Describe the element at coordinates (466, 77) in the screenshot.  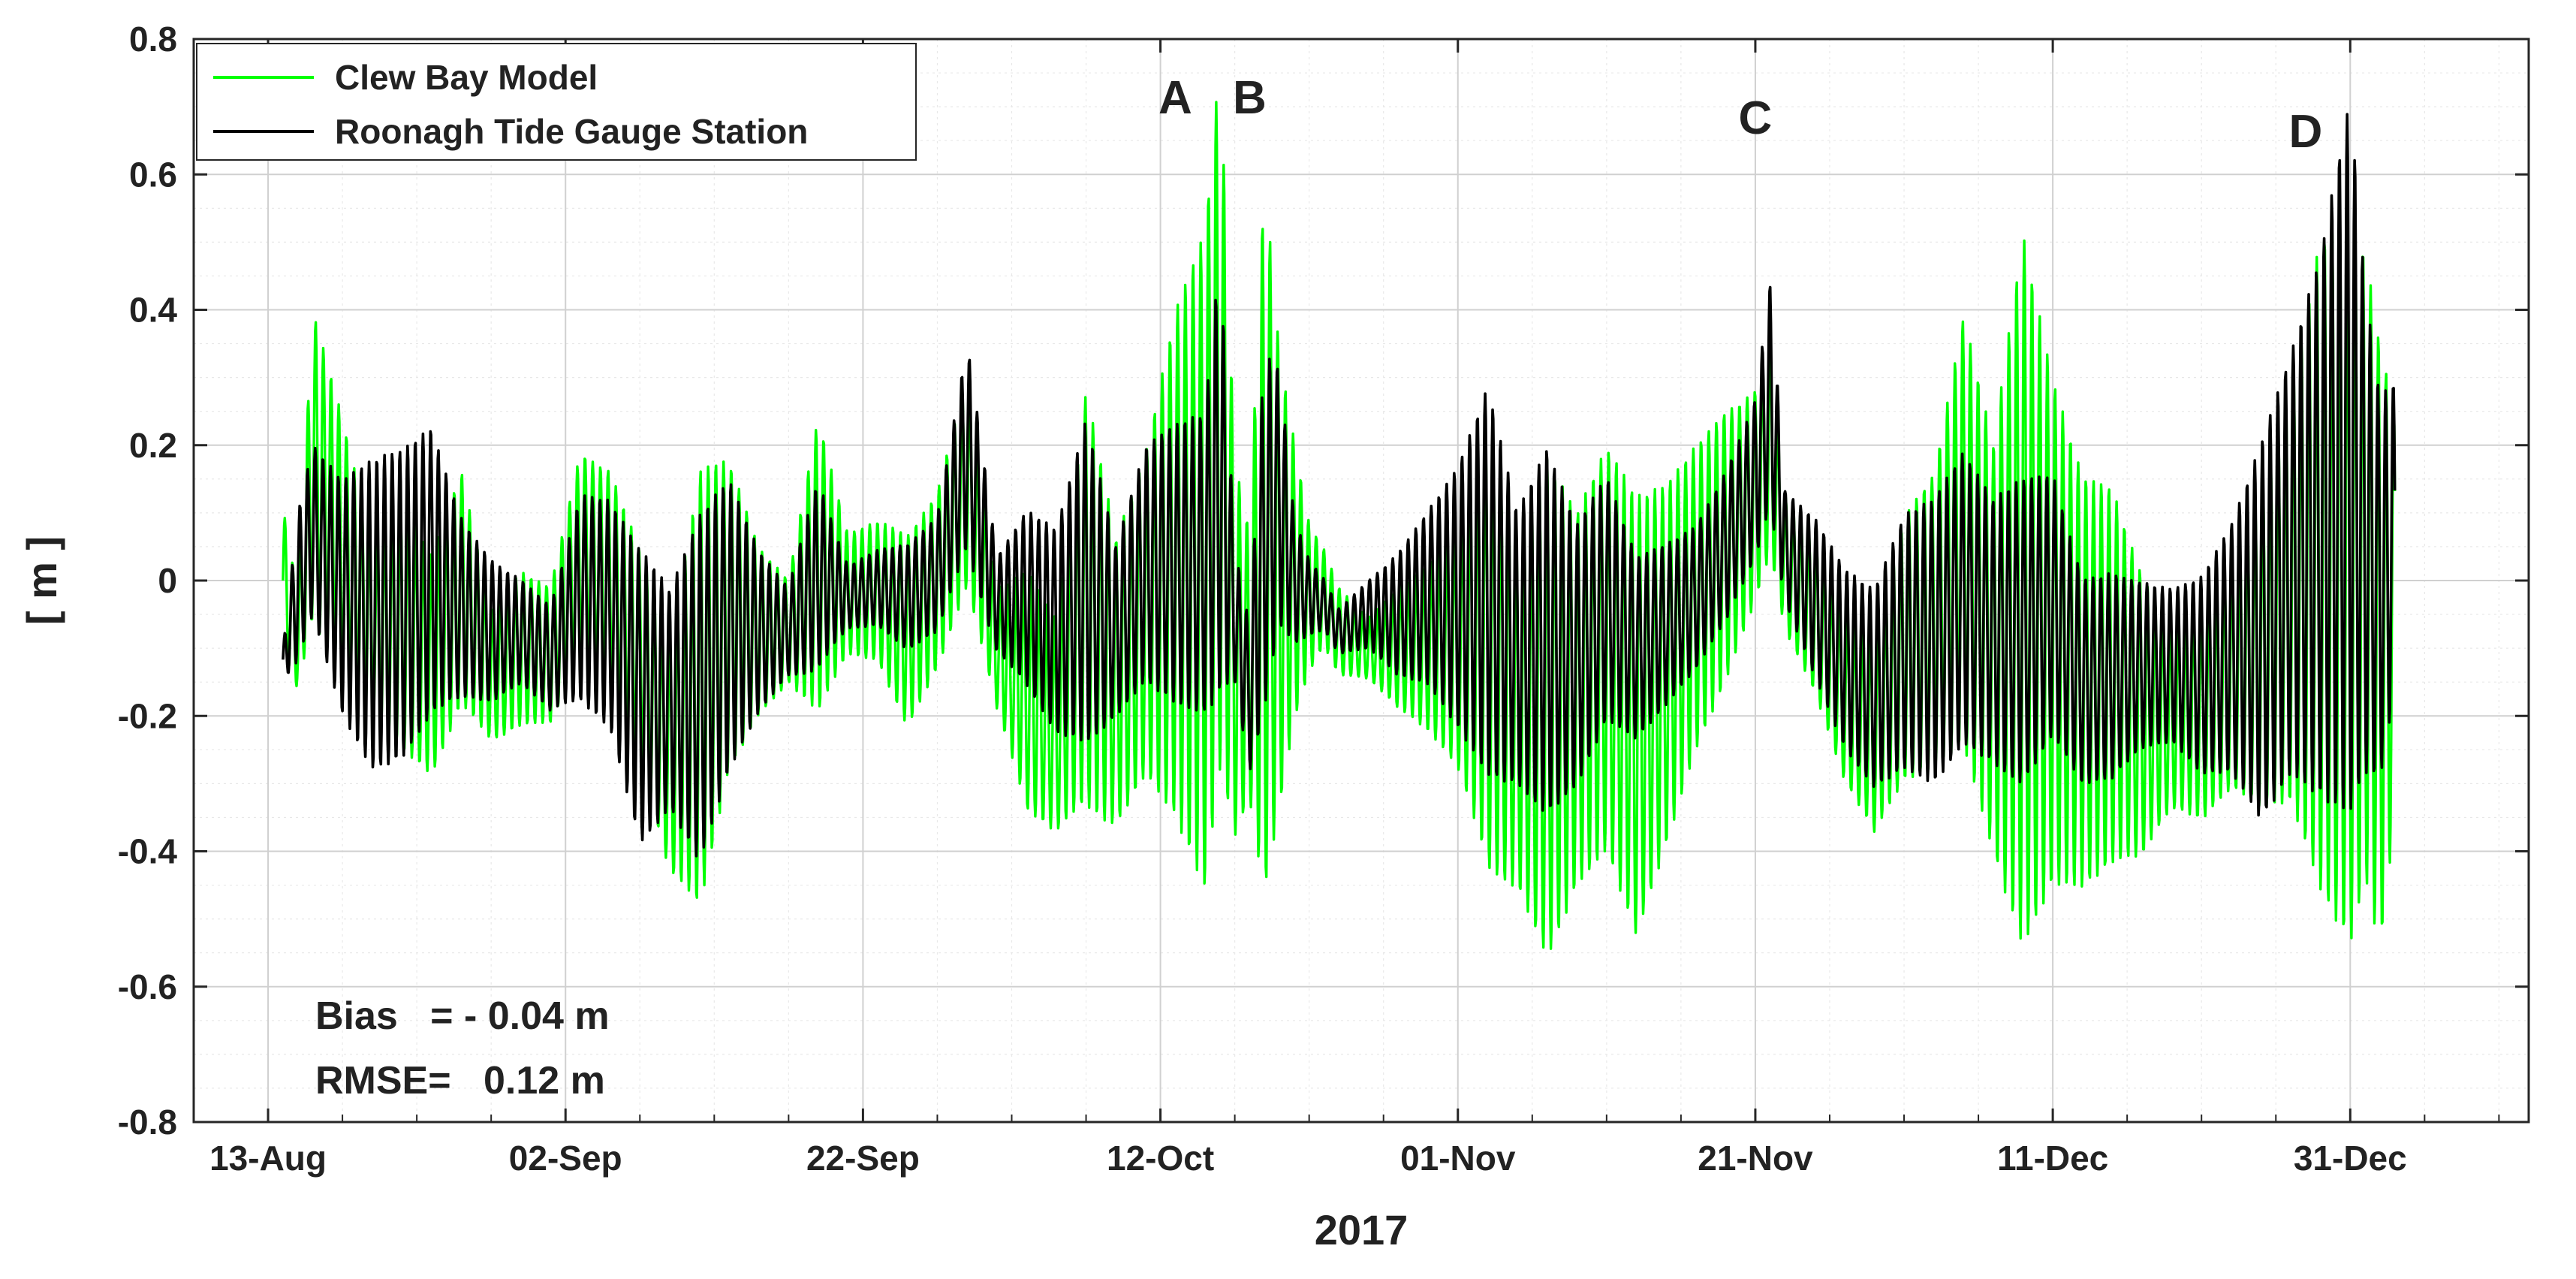
I see `legend-label-clew-bay-model: Clew Bay Model` at that location.